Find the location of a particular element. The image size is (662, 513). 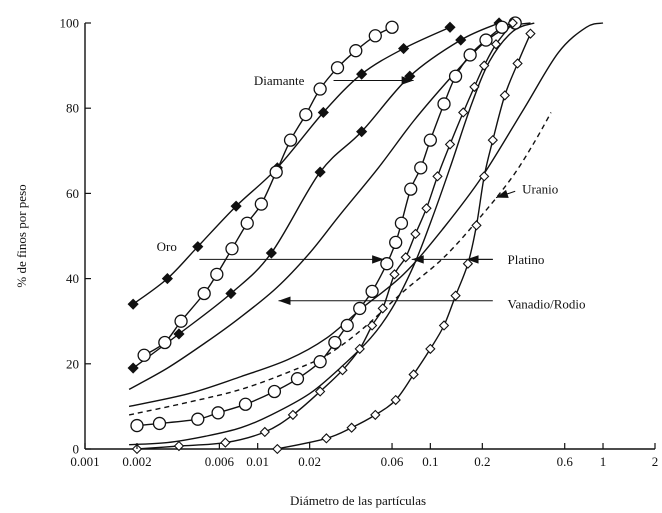

x-tick-label: 0.06 is located at coordinates (392, 461).